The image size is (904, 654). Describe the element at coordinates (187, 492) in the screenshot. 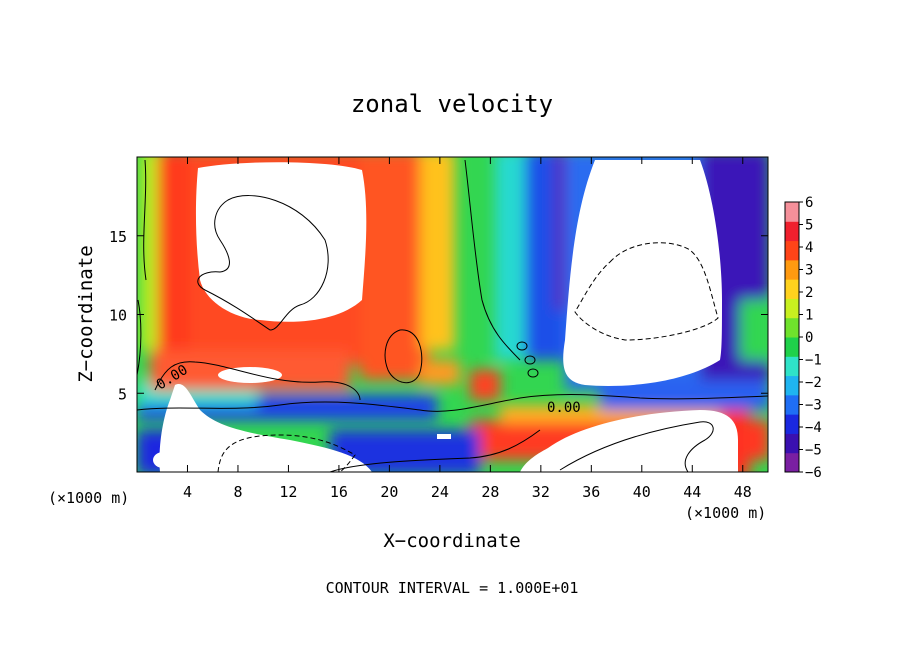

I see `x-tick-label: 4` at that location.